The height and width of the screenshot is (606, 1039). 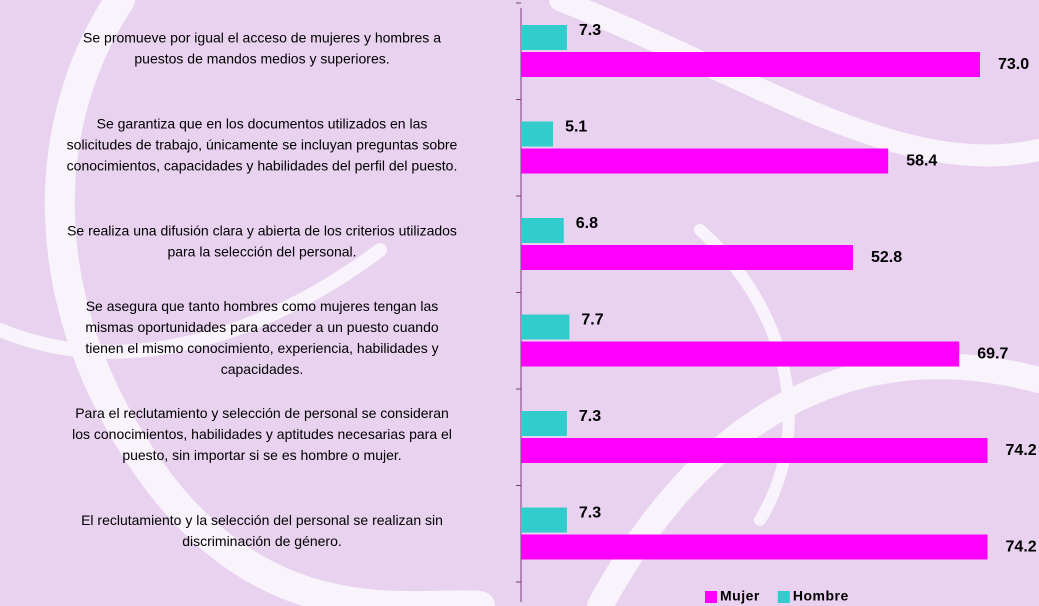 What do you see at coordinates (1013, 64) in the screenshot?
I see `value-label: 73.0` at bounding box center [1013, 64].